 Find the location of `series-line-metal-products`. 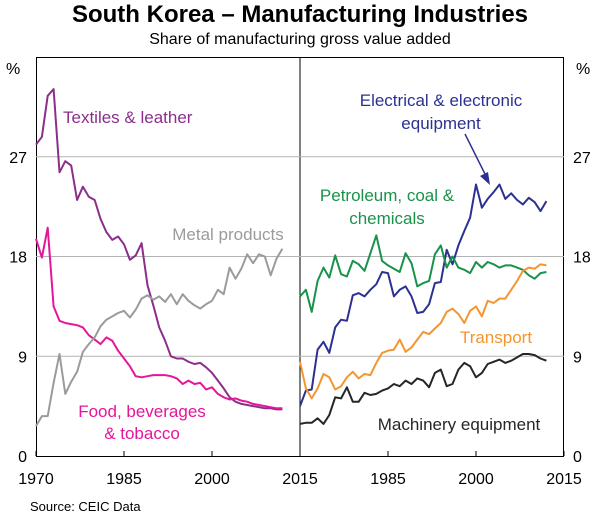

series-line-metal-products is located at coordinates (159, 337).